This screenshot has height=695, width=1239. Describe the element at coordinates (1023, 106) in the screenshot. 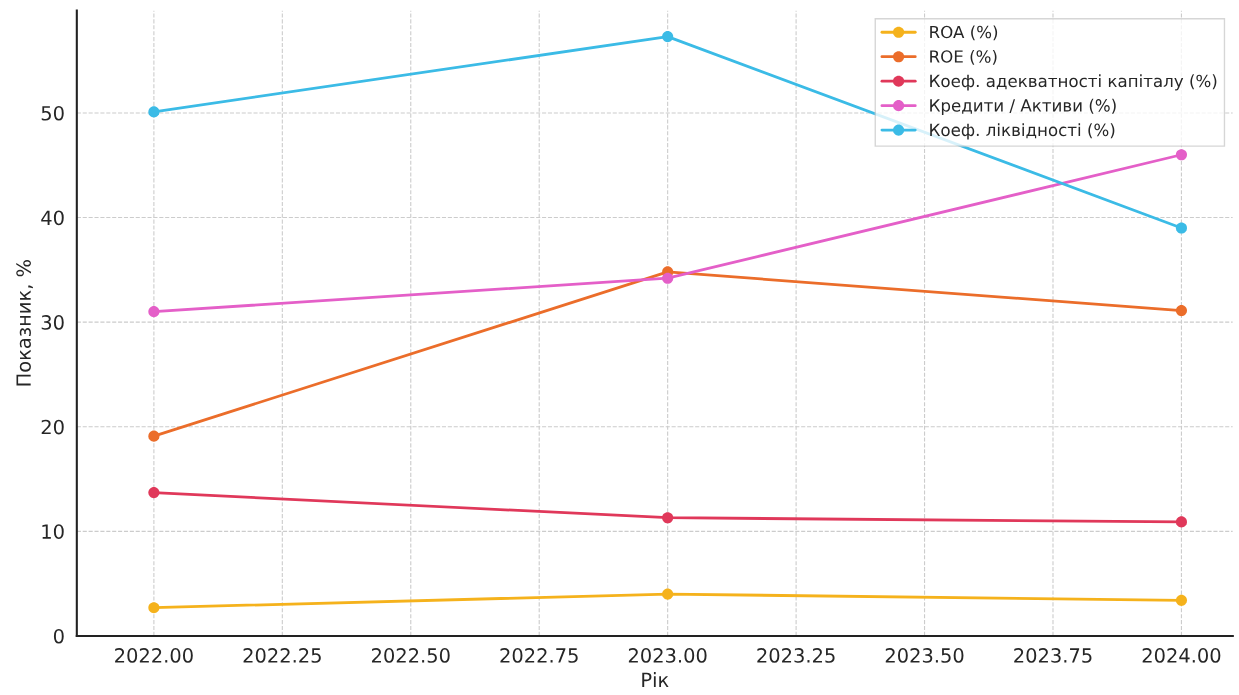

I see `legend-label: Кредити / Активи (%)` at that location.